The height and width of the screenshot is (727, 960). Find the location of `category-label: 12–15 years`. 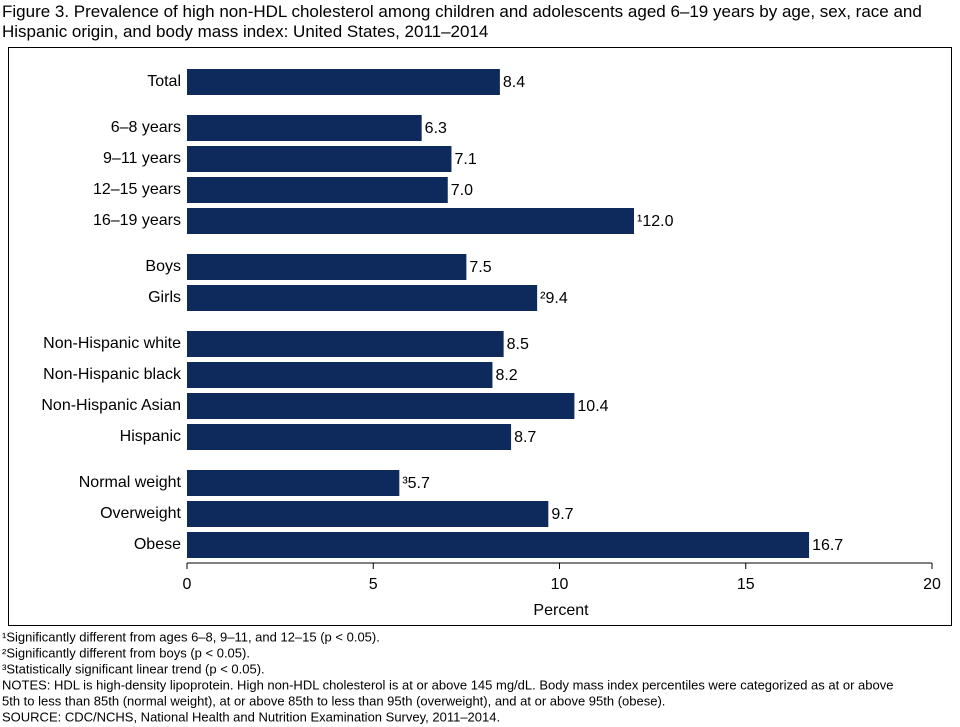

category-label: 12–15 years is located at coordinates (137, 189).